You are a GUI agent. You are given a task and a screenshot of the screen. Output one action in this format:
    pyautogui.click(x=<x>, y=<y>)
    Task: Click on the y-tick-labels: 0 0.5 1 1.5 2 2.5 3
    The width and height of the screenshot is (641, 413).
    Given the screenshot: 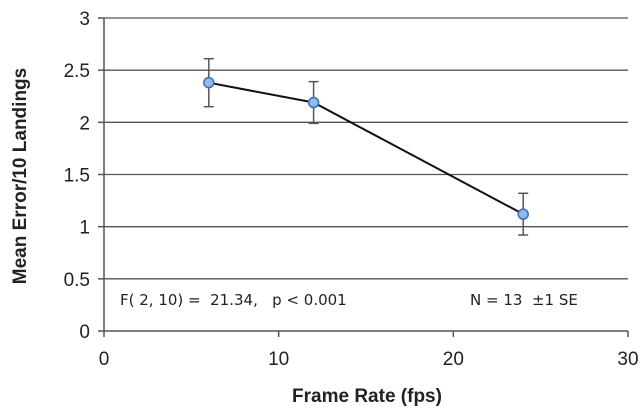 What is the action you would take?
    pyautogui.click(x=84, y=176)
    